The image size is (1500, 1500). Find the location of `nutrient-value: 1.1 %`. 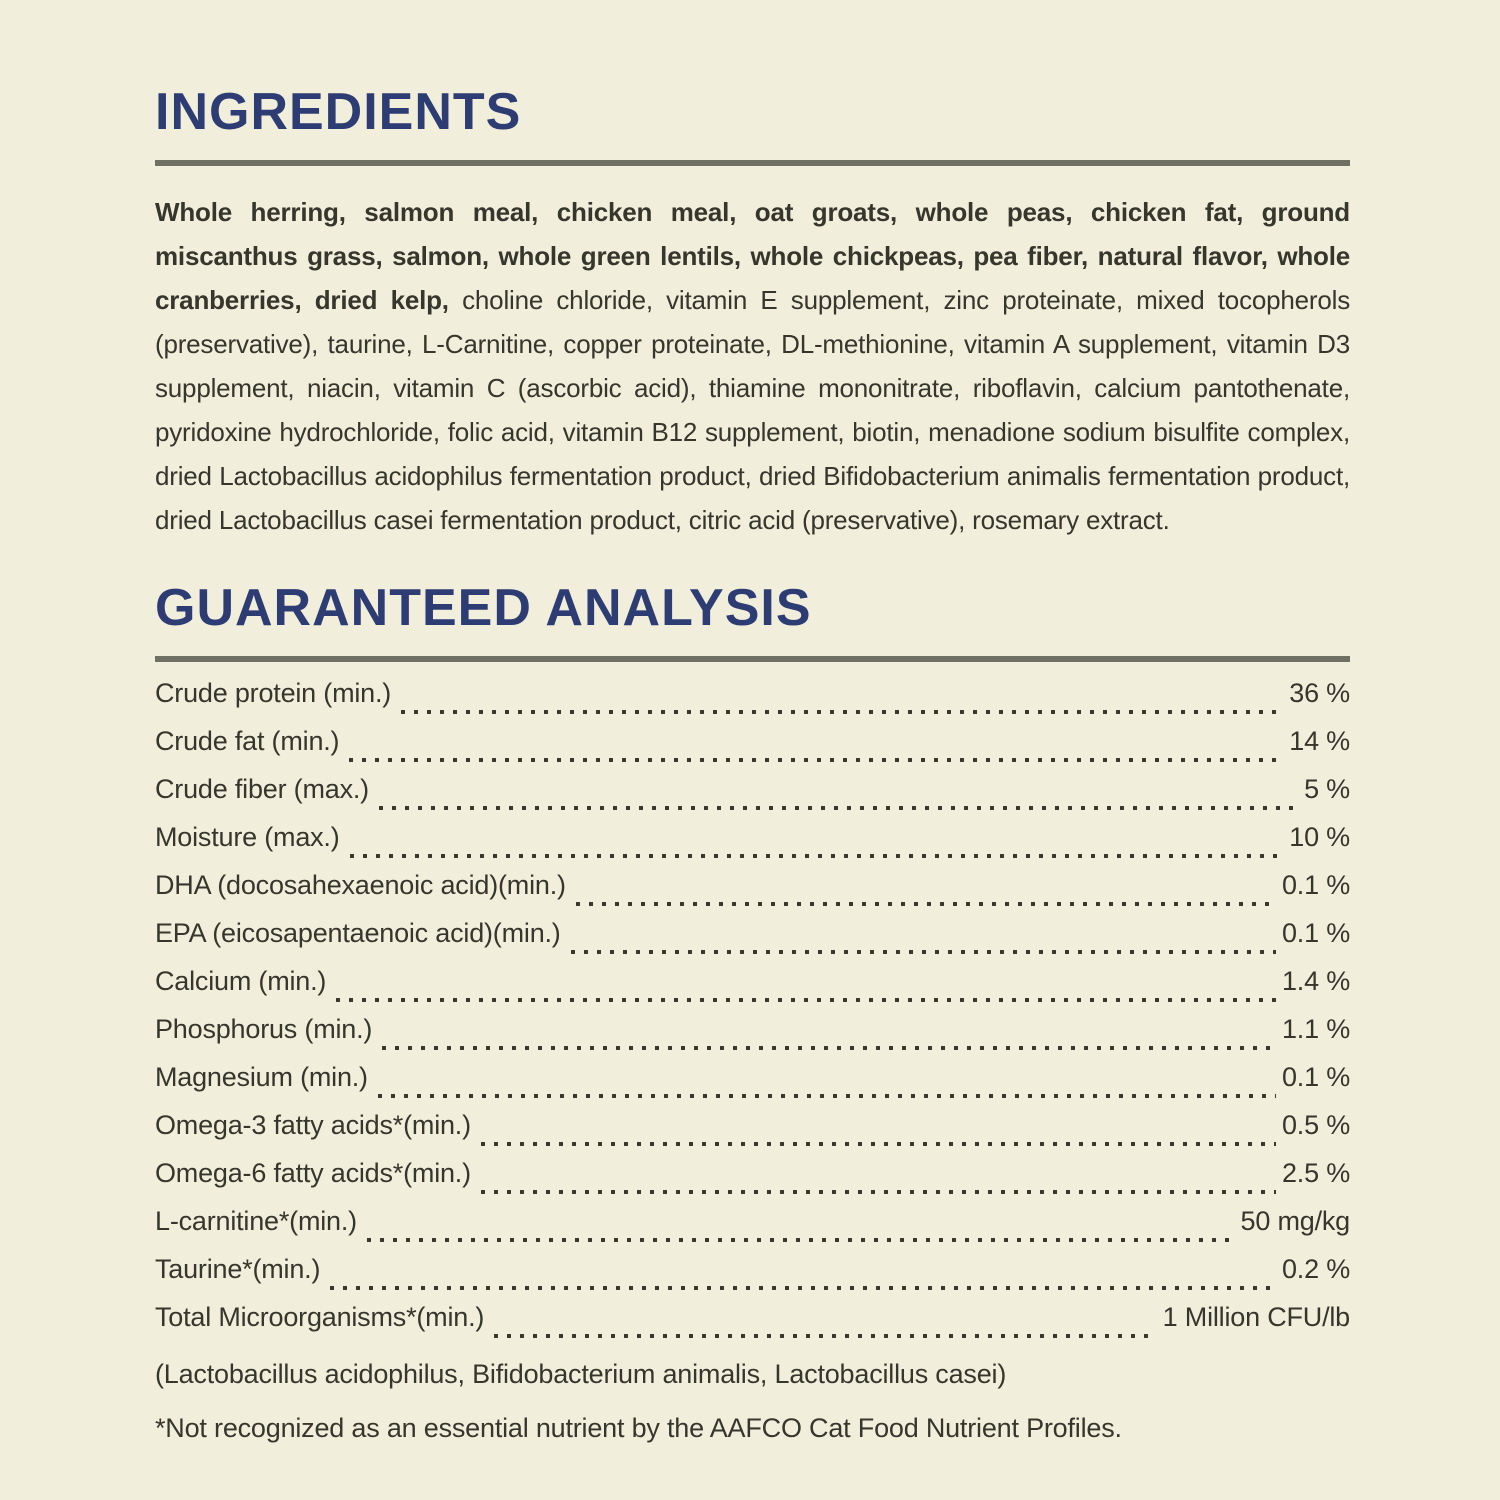

nutrient-value: 1.1 % is located at coordinates (1315, 1029).